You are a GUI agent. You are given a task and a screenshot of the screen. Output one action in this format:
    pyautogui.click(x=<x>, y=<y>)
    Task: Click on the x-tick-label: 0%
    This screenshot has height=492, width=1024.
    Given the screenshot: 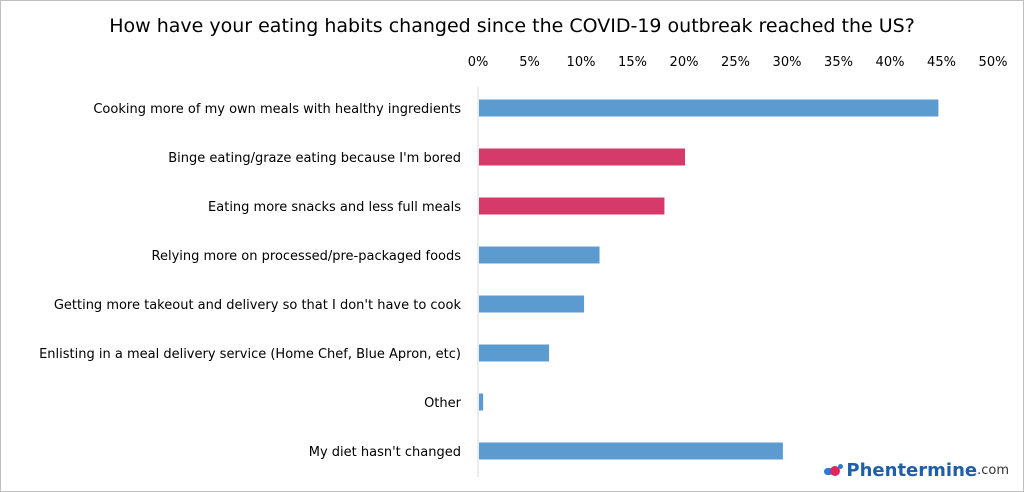 What is the action you would take?
    pyautogui.click(x=478, y=62)
    